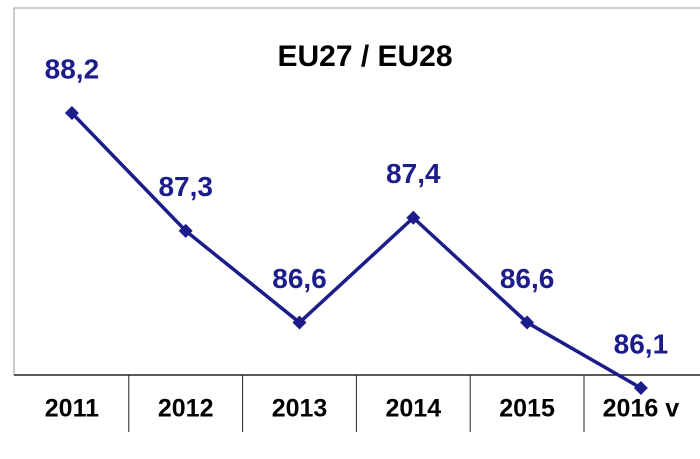  I want to click on x-tick-label: 2016 v, so click(641, 409).